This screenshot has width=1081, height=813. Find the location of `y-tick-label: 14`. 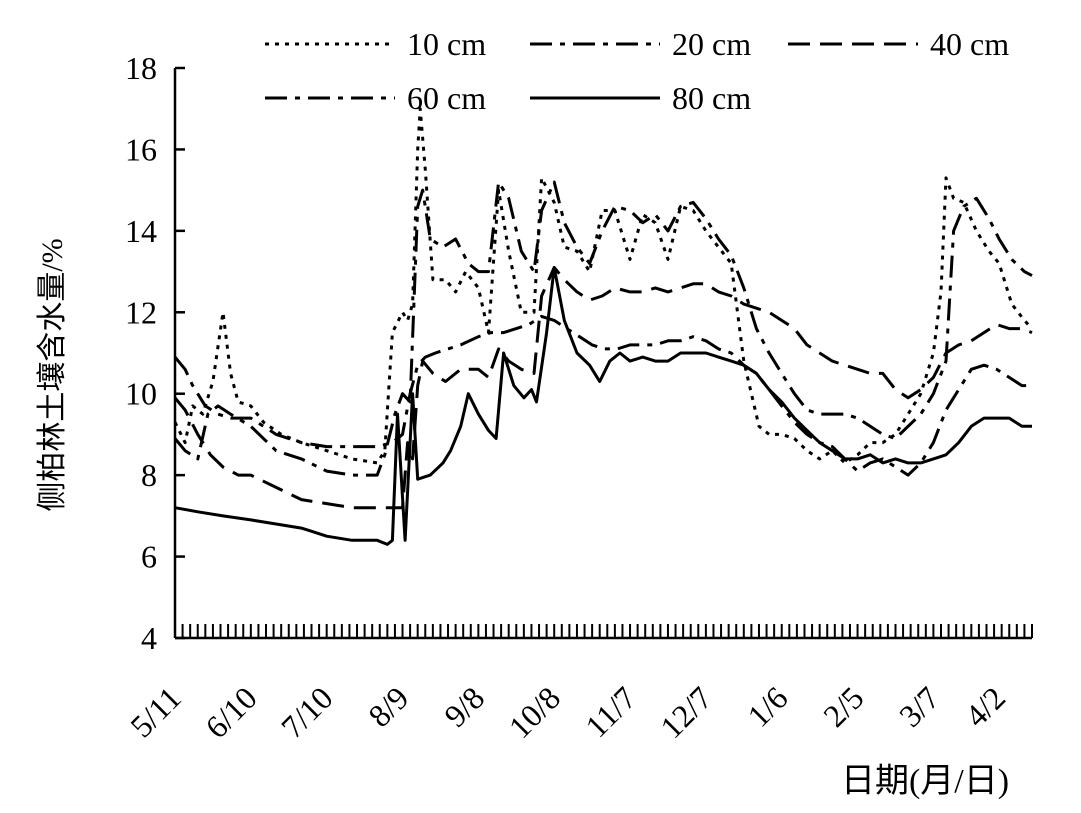

y-tick-label: 14 is located at coordinates (141, 231).